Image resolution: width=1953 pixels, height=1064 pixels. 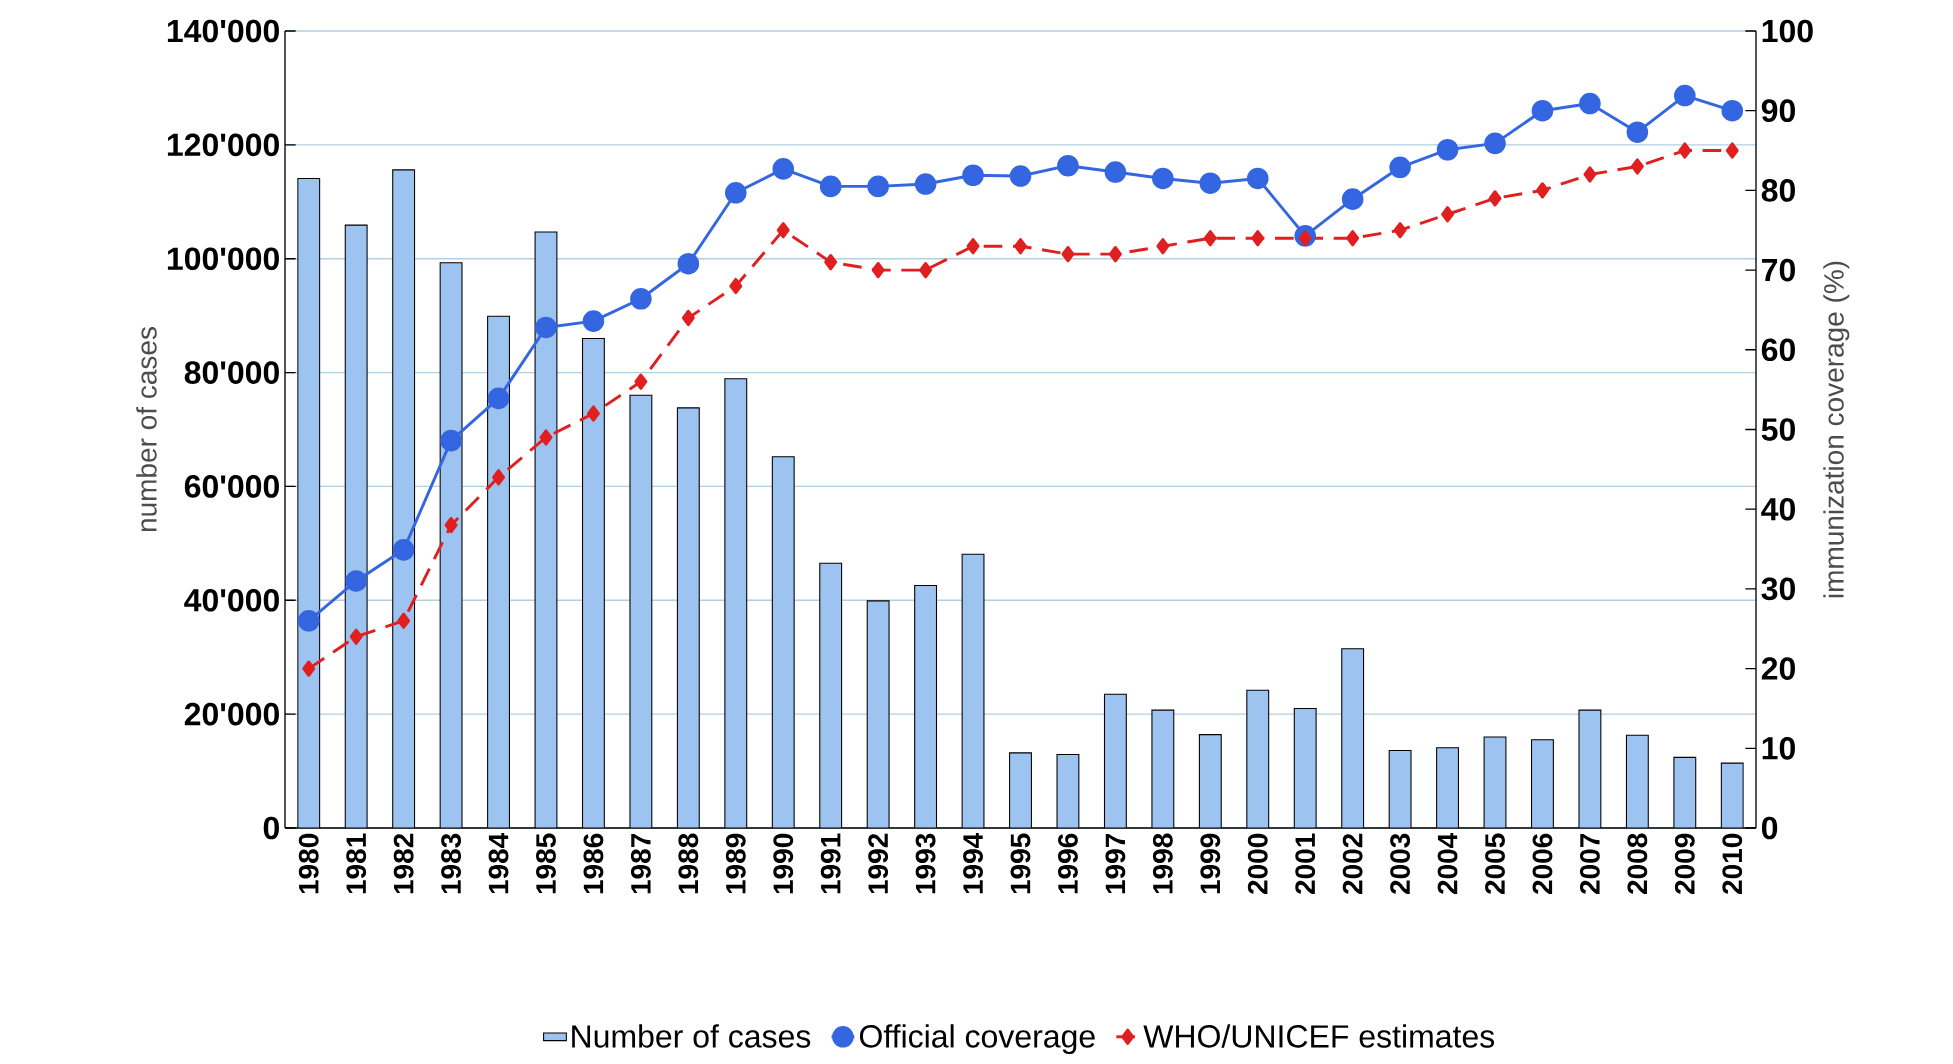 What do you see at coordinates (973, 863) in the screenshot?
I see `x-tick-label: 1994` at bounding box center [973, 863].